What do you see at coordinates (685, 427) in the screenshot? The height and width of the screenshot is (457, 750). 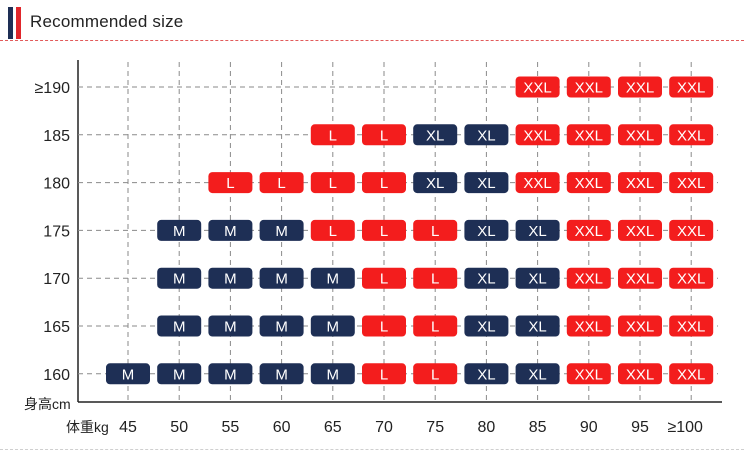 I see `weight-tick-label: ≥100` at bounding box center [685, 427].